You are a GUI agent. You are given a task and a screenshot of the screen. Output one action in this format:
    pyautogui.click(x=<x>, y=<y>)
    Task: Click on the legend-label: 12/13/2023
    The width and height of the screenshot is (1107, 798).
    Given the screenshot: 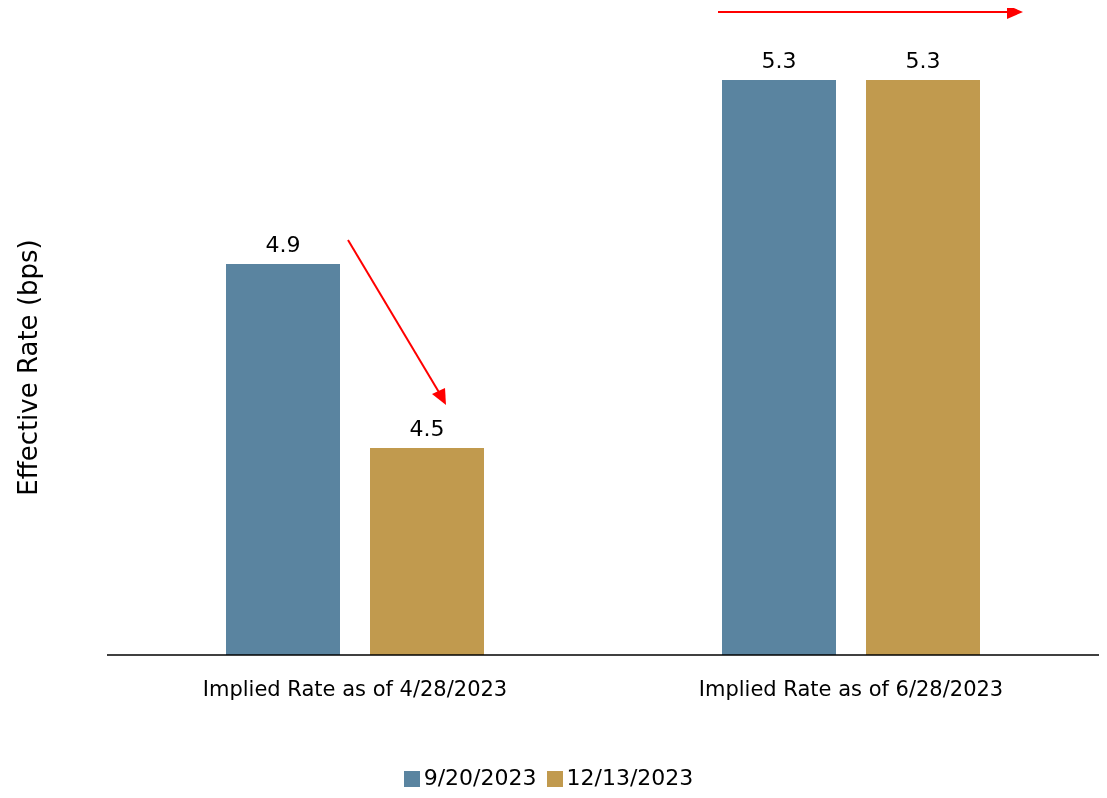 What is the action you would take?
    pyautogui.click(x=630, y=777)
    